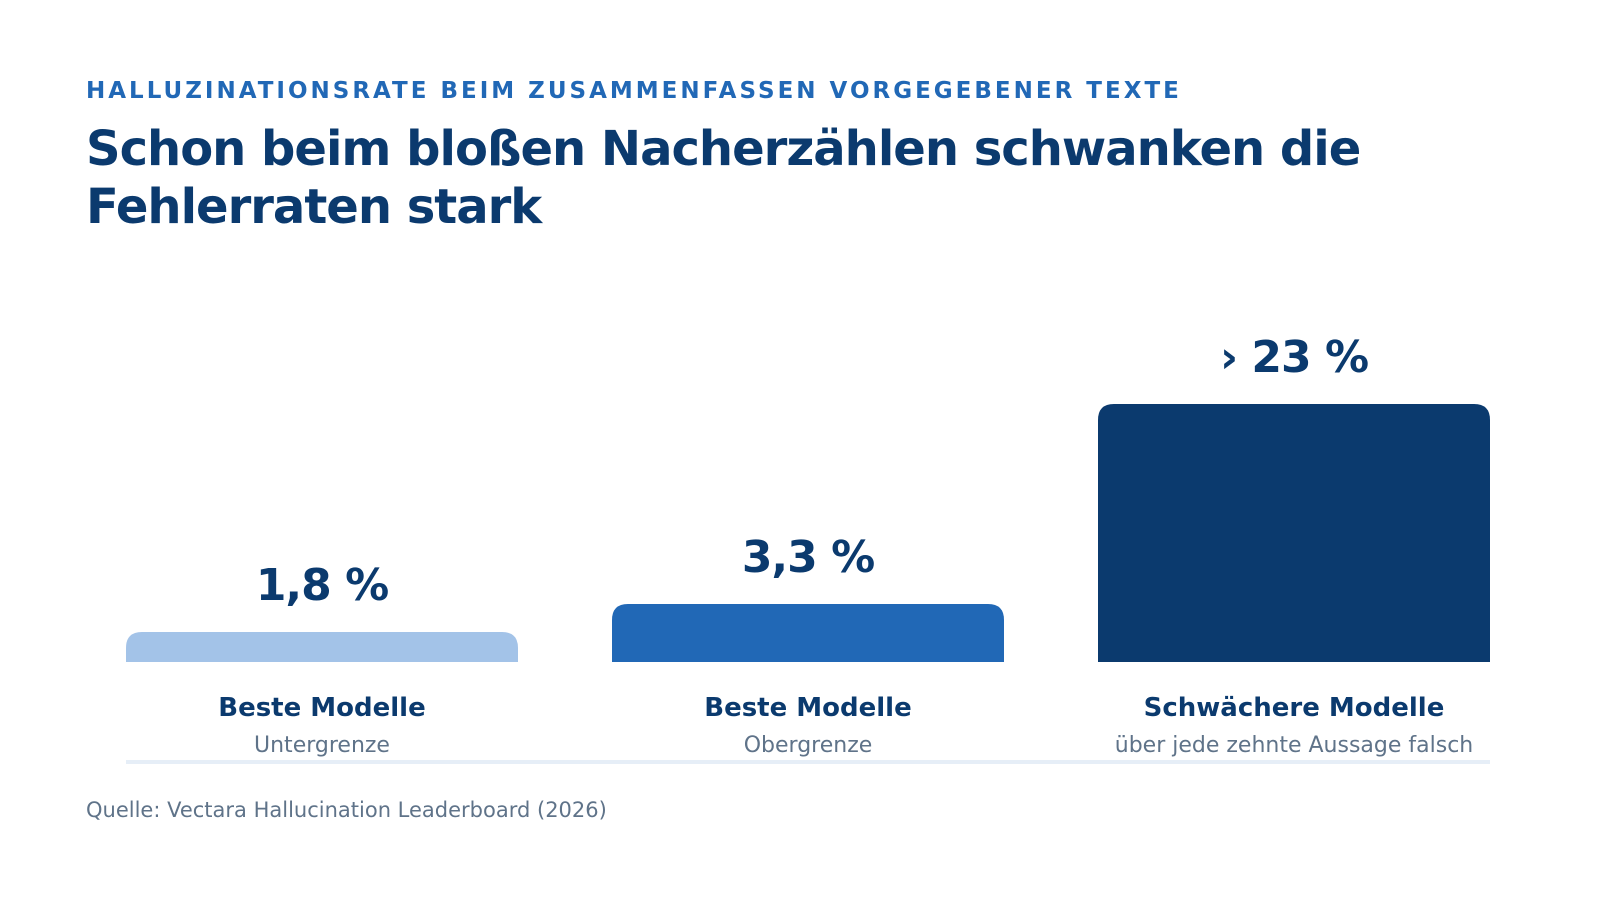 The width and height of the screenshot is (1600, 900). Describe the element at coordinates (808, 762) in the screenshot. I see `baseline-rule` at that location.